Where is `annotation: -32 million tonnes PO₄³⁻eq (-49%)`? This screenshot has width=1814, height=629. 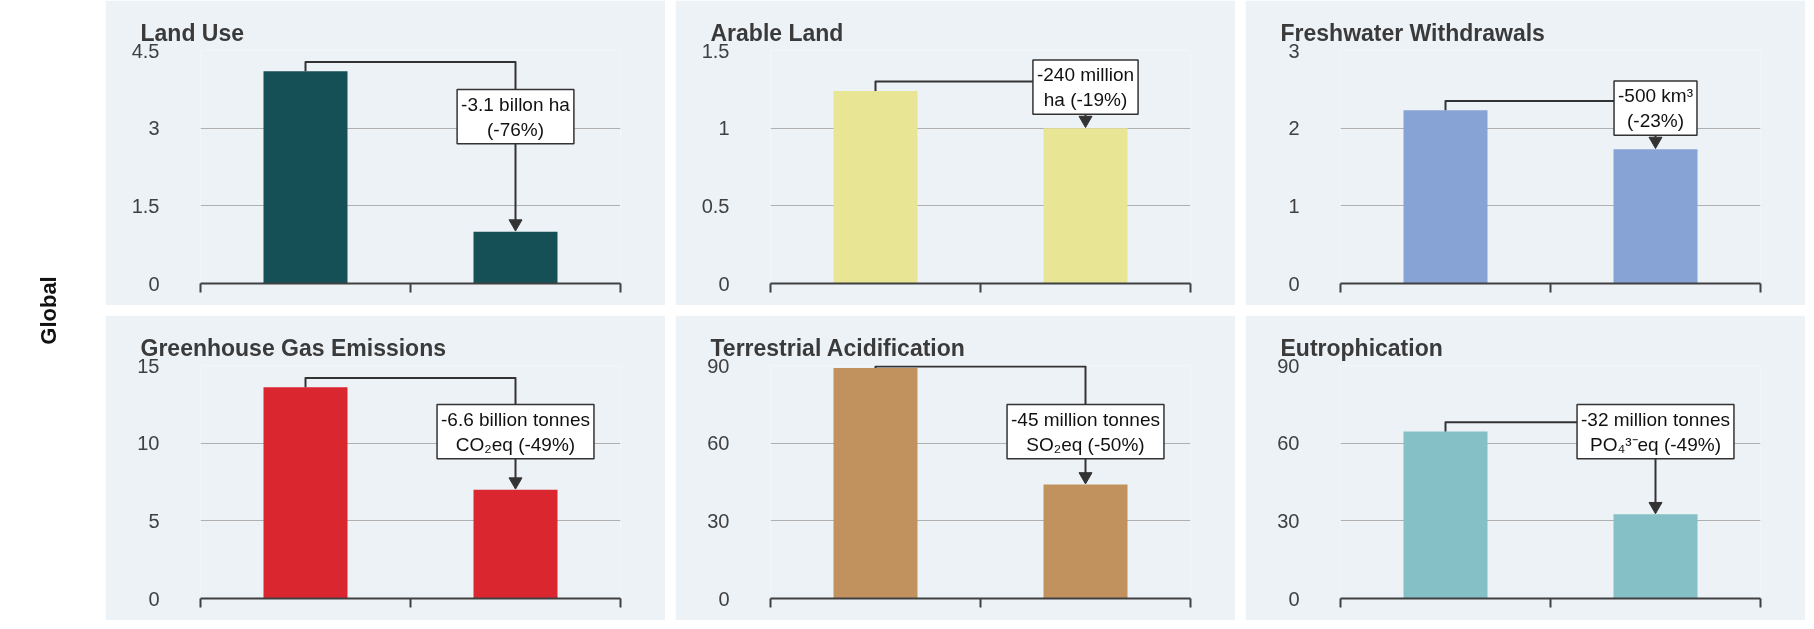 annotation: -32 million tonnes PO₄³⁻eq (-49%) is located at coordinates (1655, 431).